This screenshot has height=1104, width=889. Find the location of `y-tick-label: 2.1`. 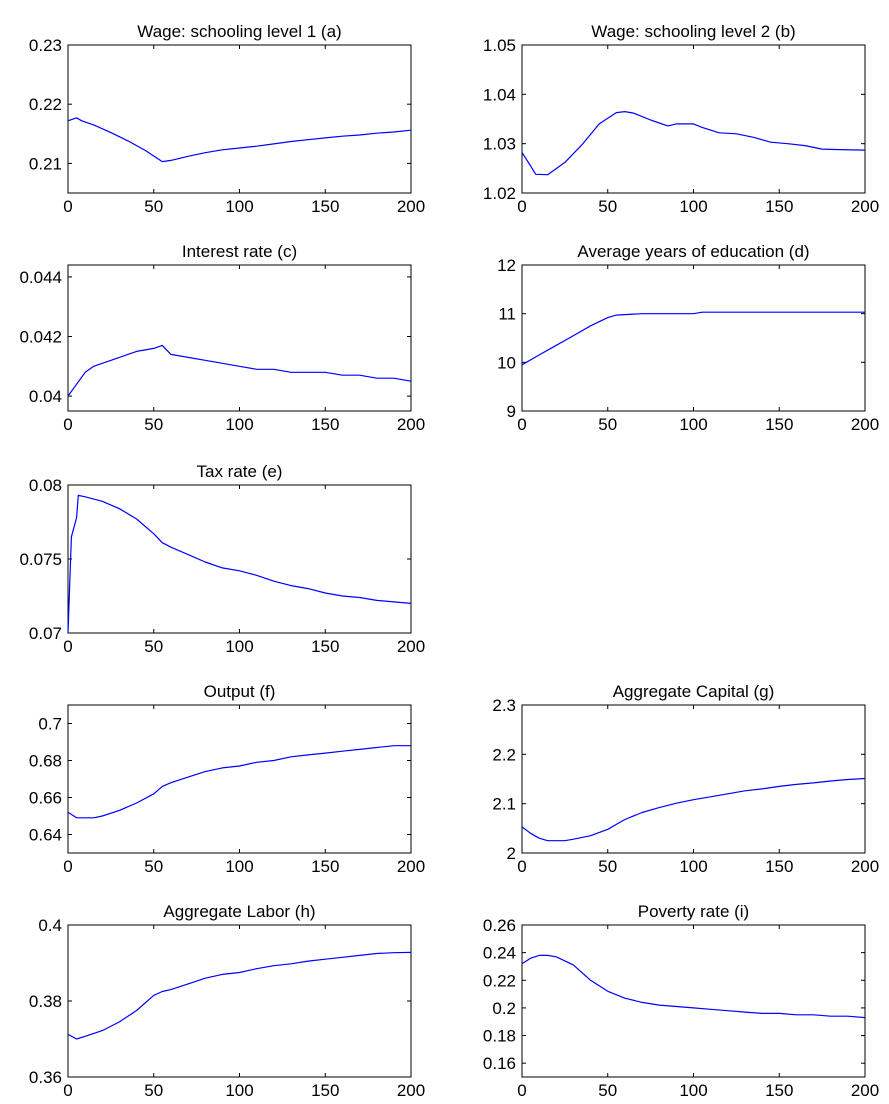

y-tick-label: 2.1 is located at coordinates (504, 804).